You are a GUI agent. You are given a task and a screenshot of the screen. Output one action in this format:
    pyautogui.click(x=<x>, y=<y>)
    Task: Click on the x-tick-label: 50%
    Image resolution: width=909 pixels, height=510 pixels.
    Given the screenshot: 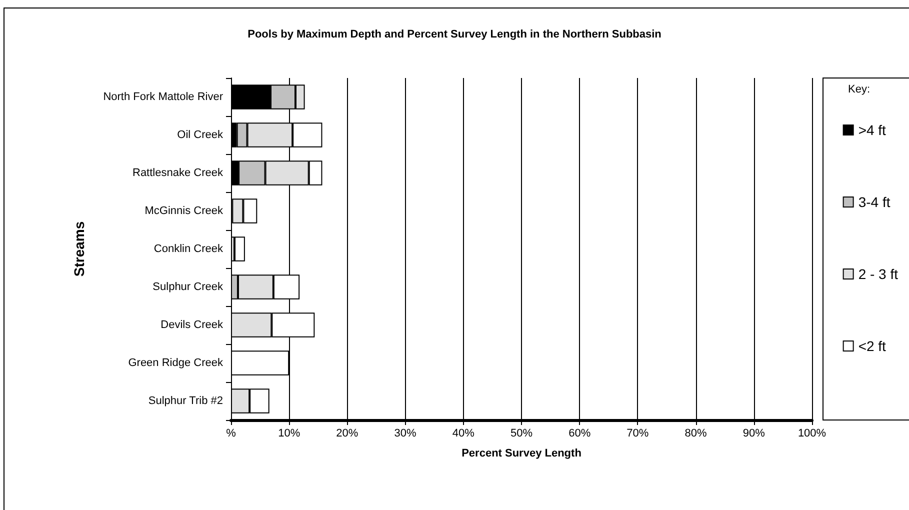 What is the action you would take?
    pyautogui.click(x=521, y=434)
    